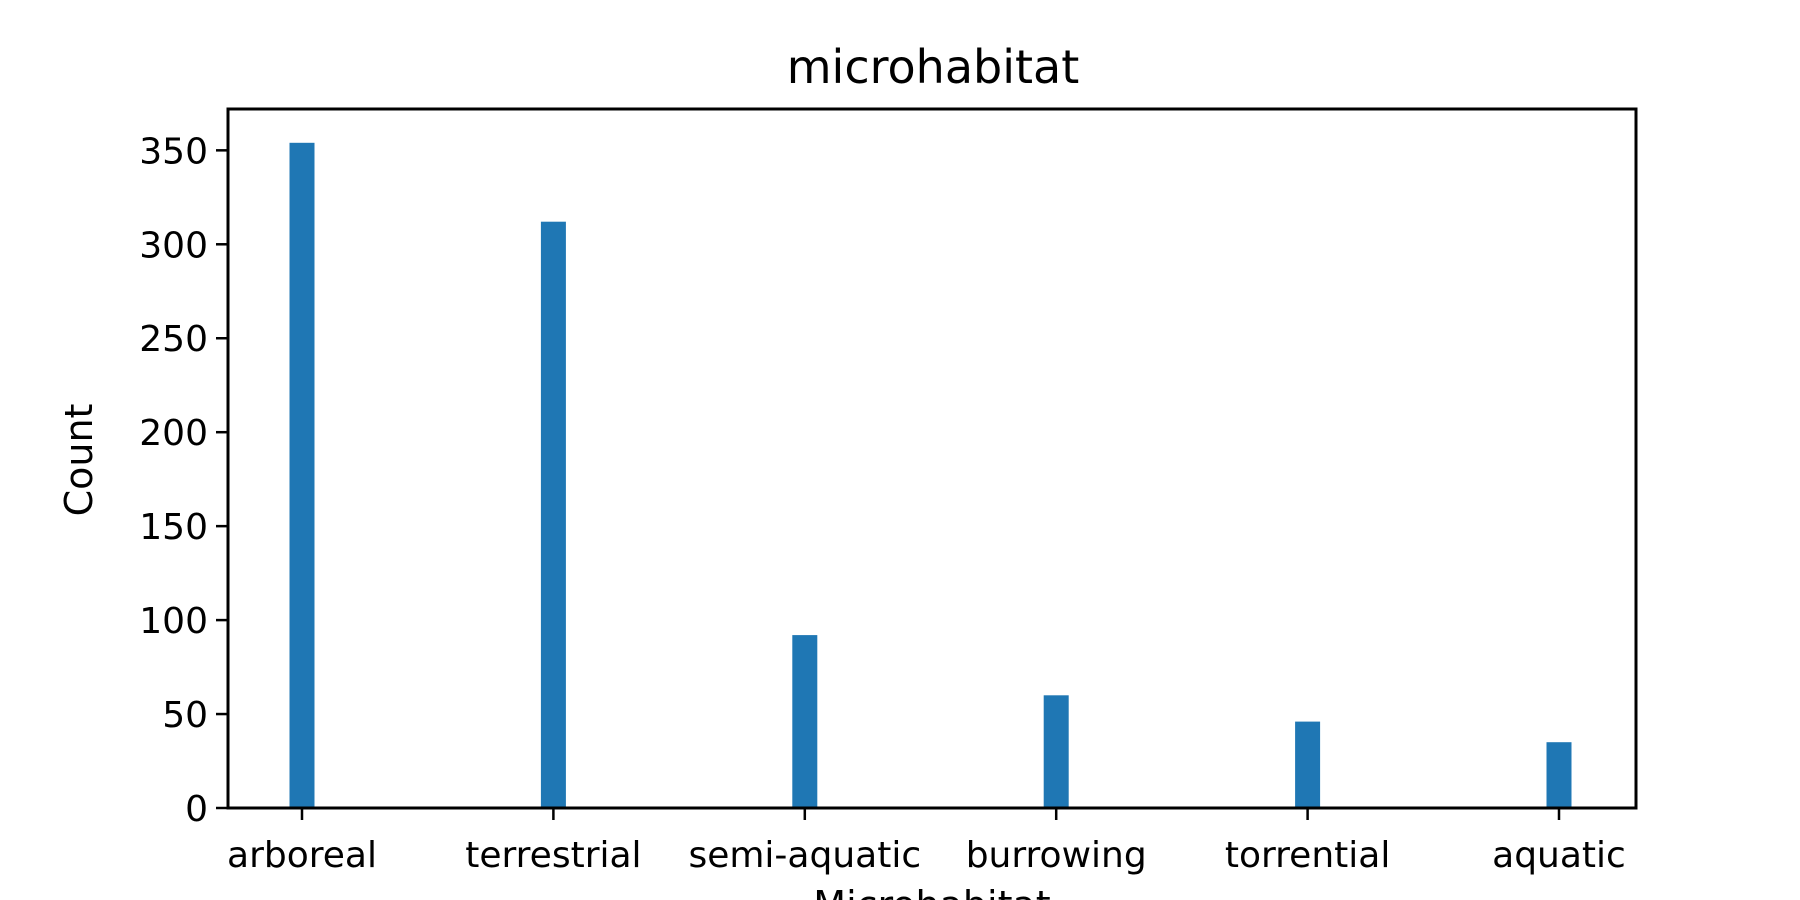 The width and height of the screenshot is (1800, 900). I want to click on x-tick-label: burrowing, so click(1056, 855).